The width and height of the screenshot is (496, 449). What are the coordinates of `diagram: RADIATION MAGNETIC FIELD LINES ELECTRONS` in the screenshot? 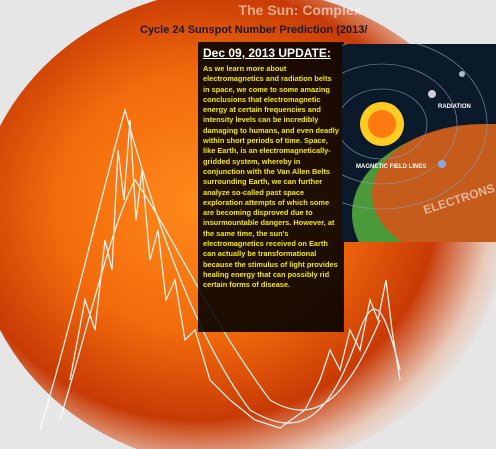 It's located at (419, 143).